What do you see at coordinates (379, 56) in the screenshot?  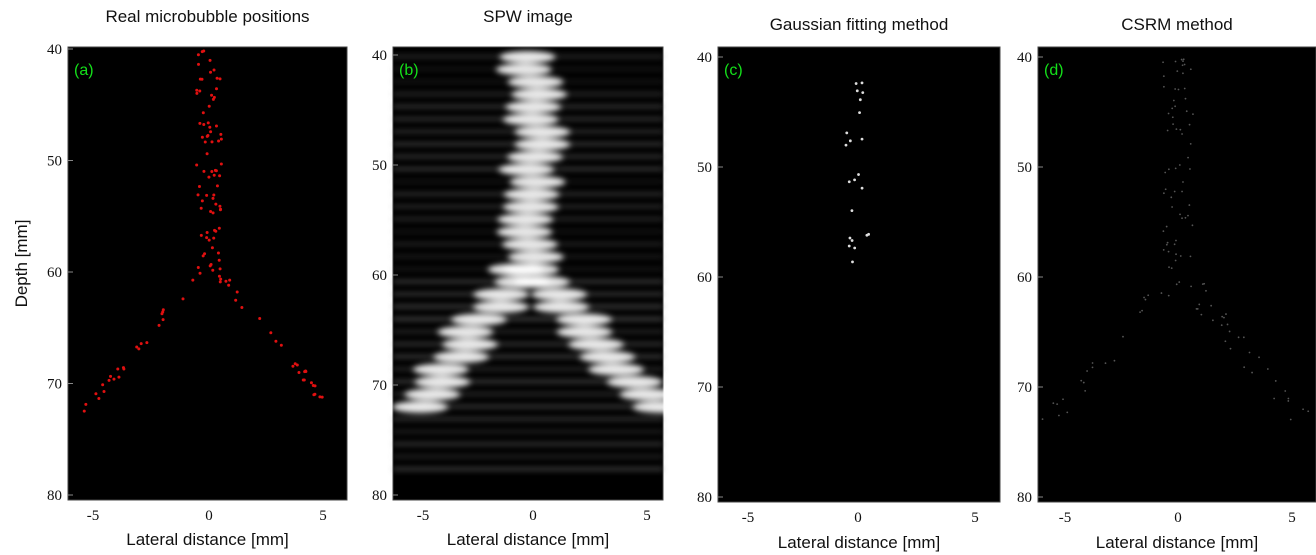 I see `y-tick-label: 40` at bounding box center [379, 56].